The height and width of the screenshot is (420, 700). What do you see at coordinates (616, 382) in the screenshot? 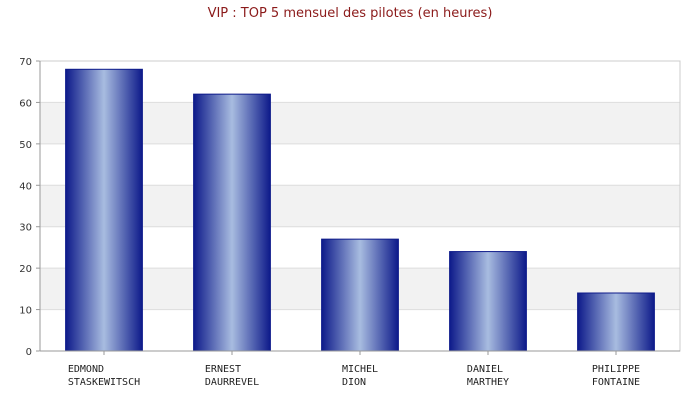
I see `x-tick-label: FONTAINE` at bounding box center [616, 382].